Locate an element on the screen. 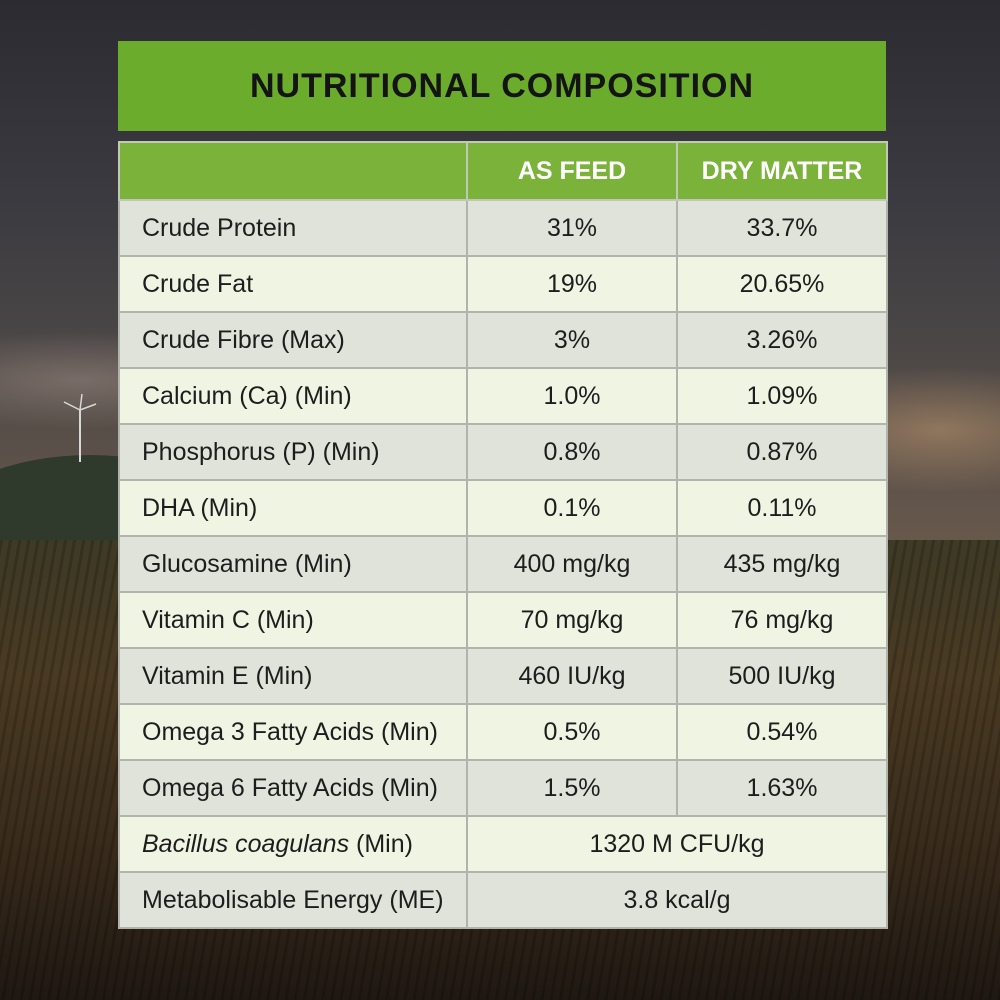 Image resolution: width=1000 pixels, height=1000 pixels. table-row: Omega 3 Fatty Acids (Min) 0.5% 0.54% is located at coordinates (503, 732).